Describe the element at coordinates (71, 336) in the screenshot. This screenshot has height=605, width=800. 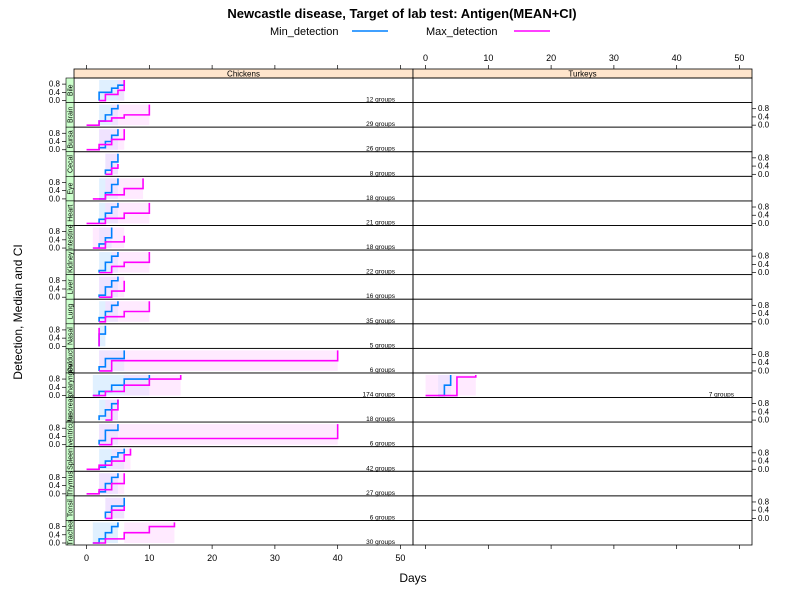
I see `row-strip-label: Nasal` at that location.